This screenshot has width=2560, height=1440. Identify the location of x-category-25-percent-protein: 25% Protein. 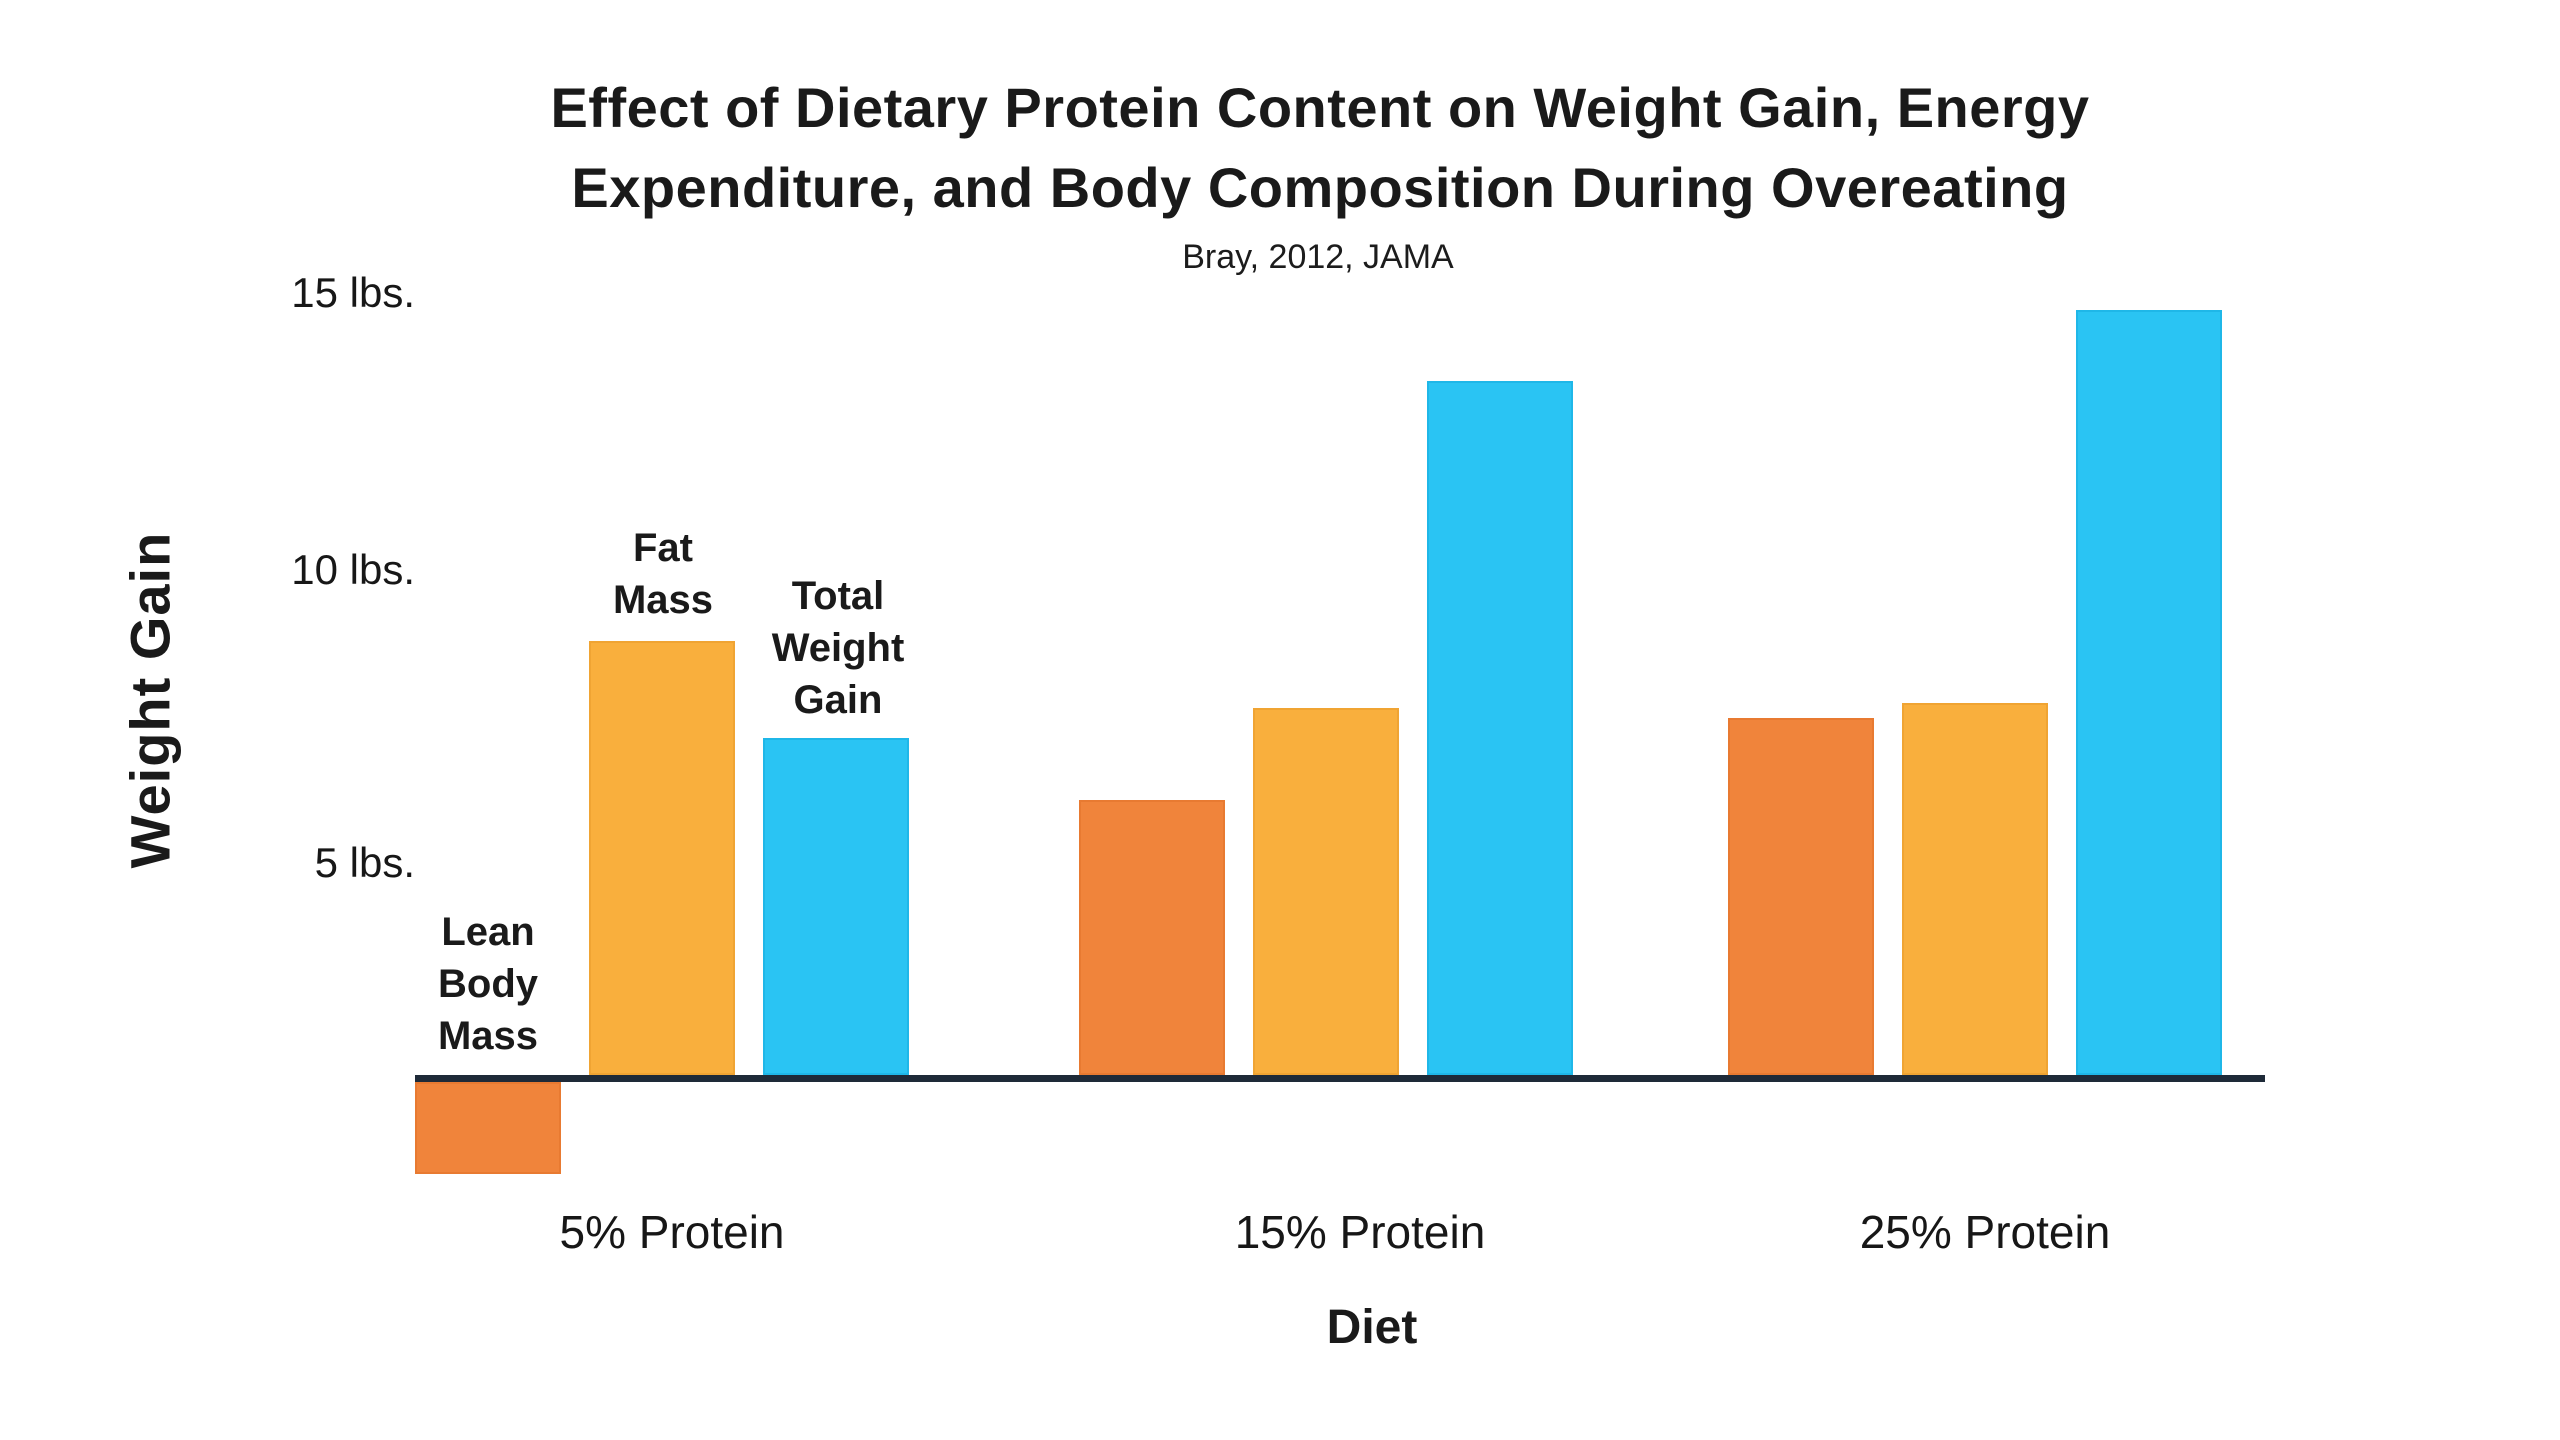
(1985, 1232).